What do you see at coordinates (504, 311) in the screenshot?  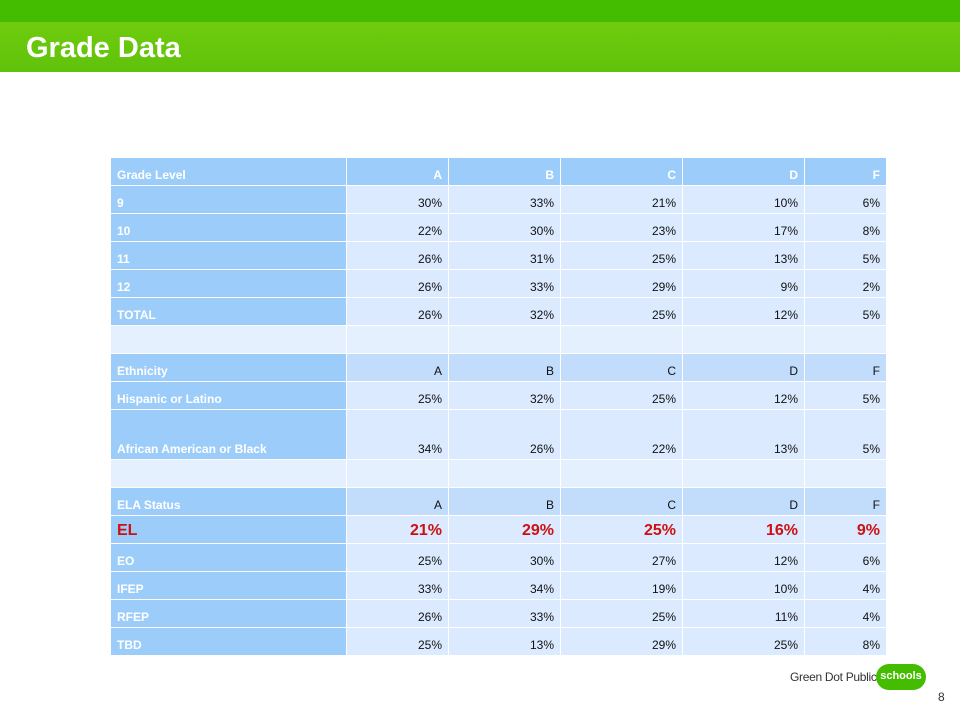 I see `table-cell: 32%` at bounding box center [504, 311].